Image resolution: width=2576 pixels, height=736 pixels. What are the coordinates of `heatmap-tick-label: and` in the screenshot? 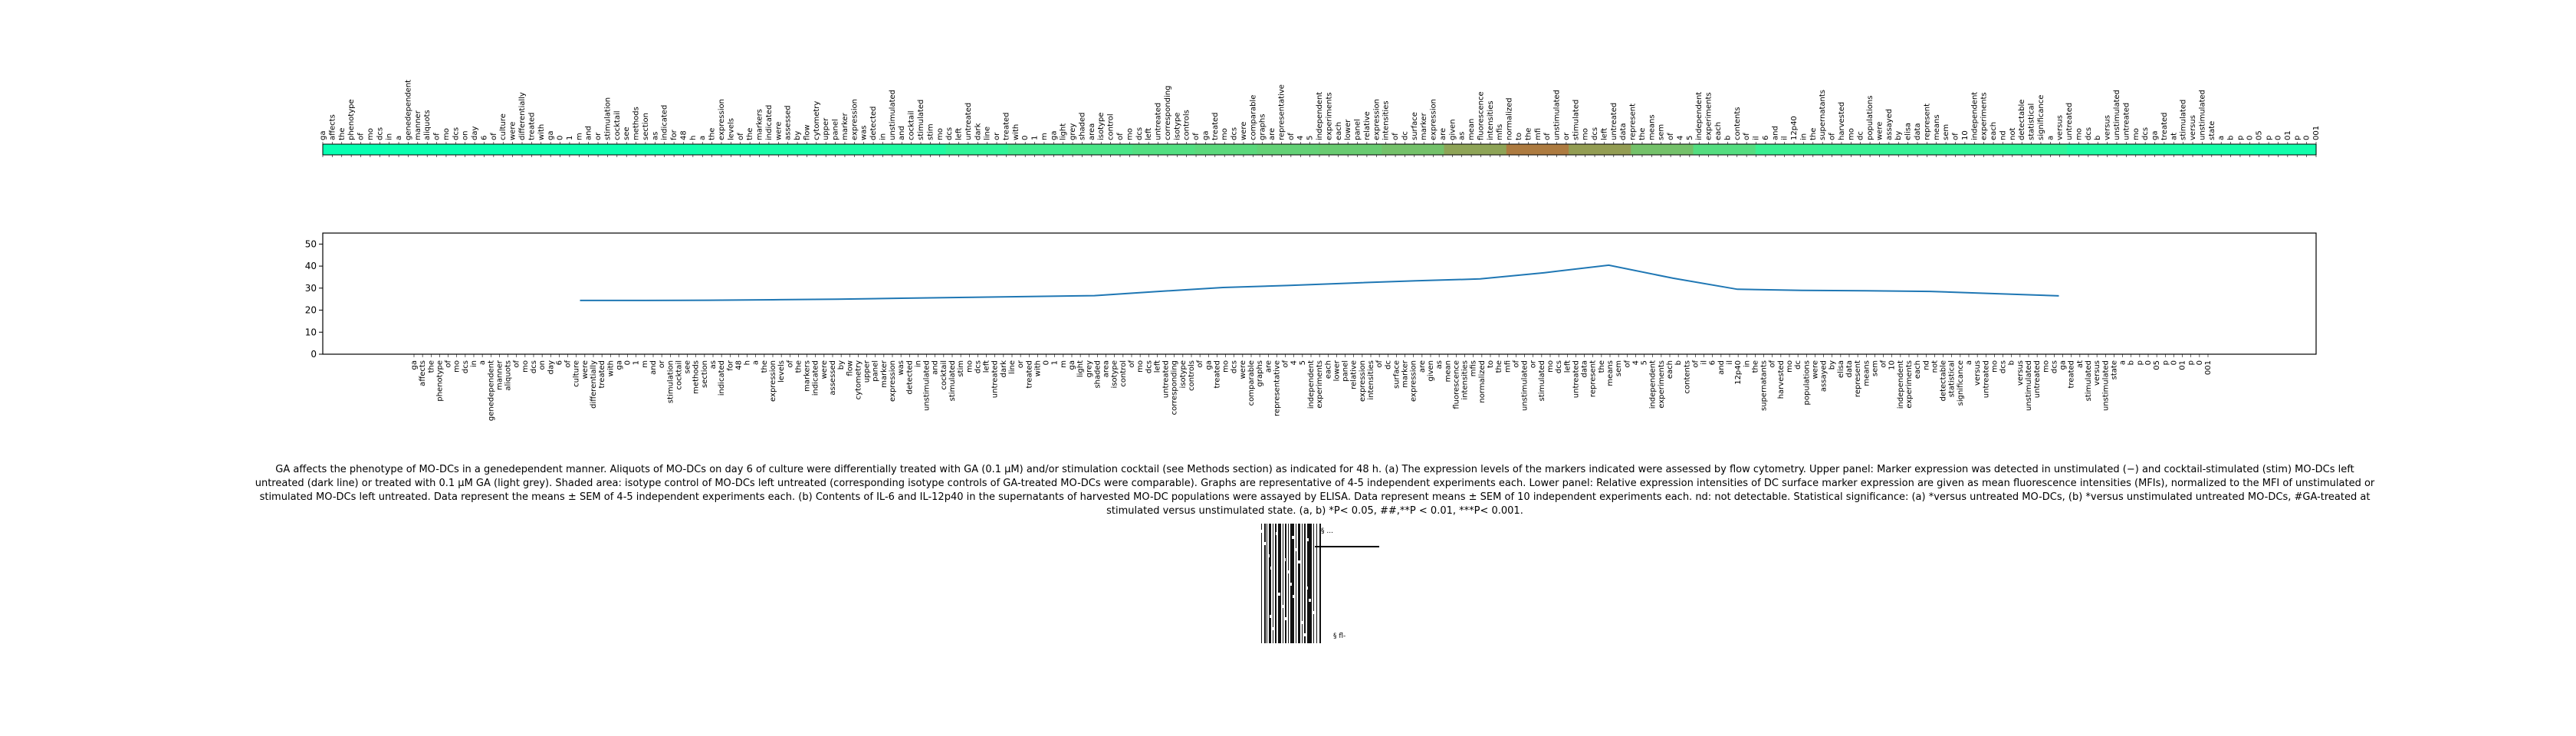 It's located at (589, 133).